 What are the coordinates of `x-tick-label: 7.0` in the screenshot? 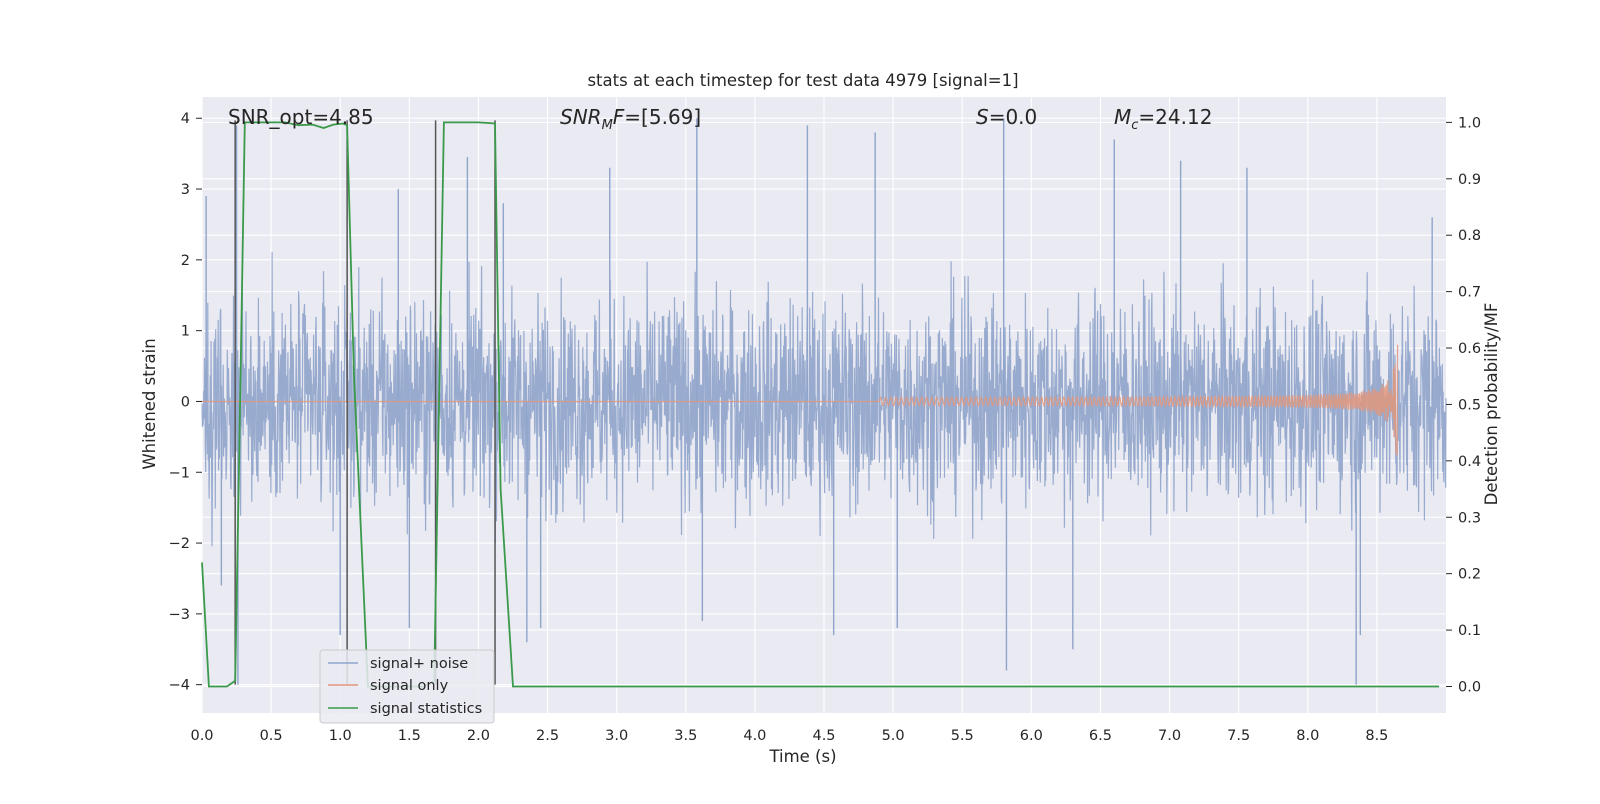 It's located at (1169, 736).